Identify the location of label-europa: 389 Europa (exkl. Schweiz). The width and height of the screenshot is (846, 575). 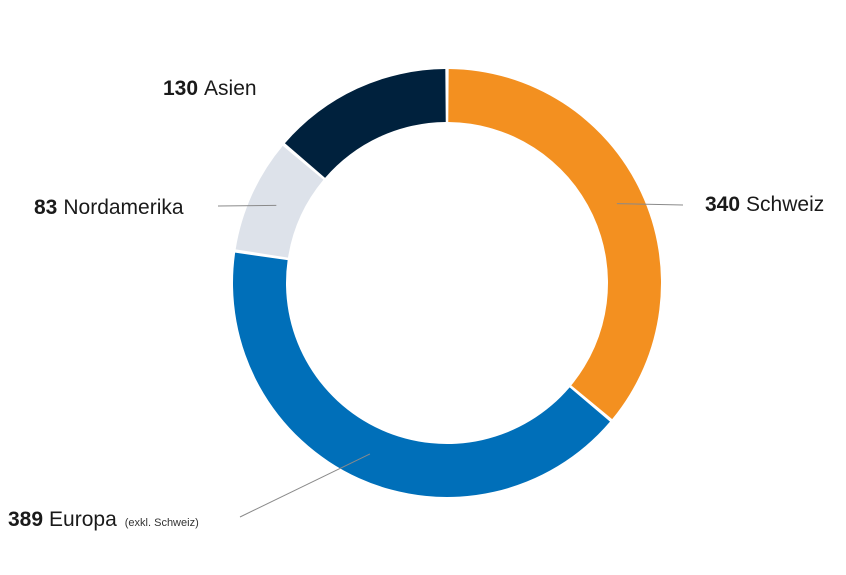
(103, 521).